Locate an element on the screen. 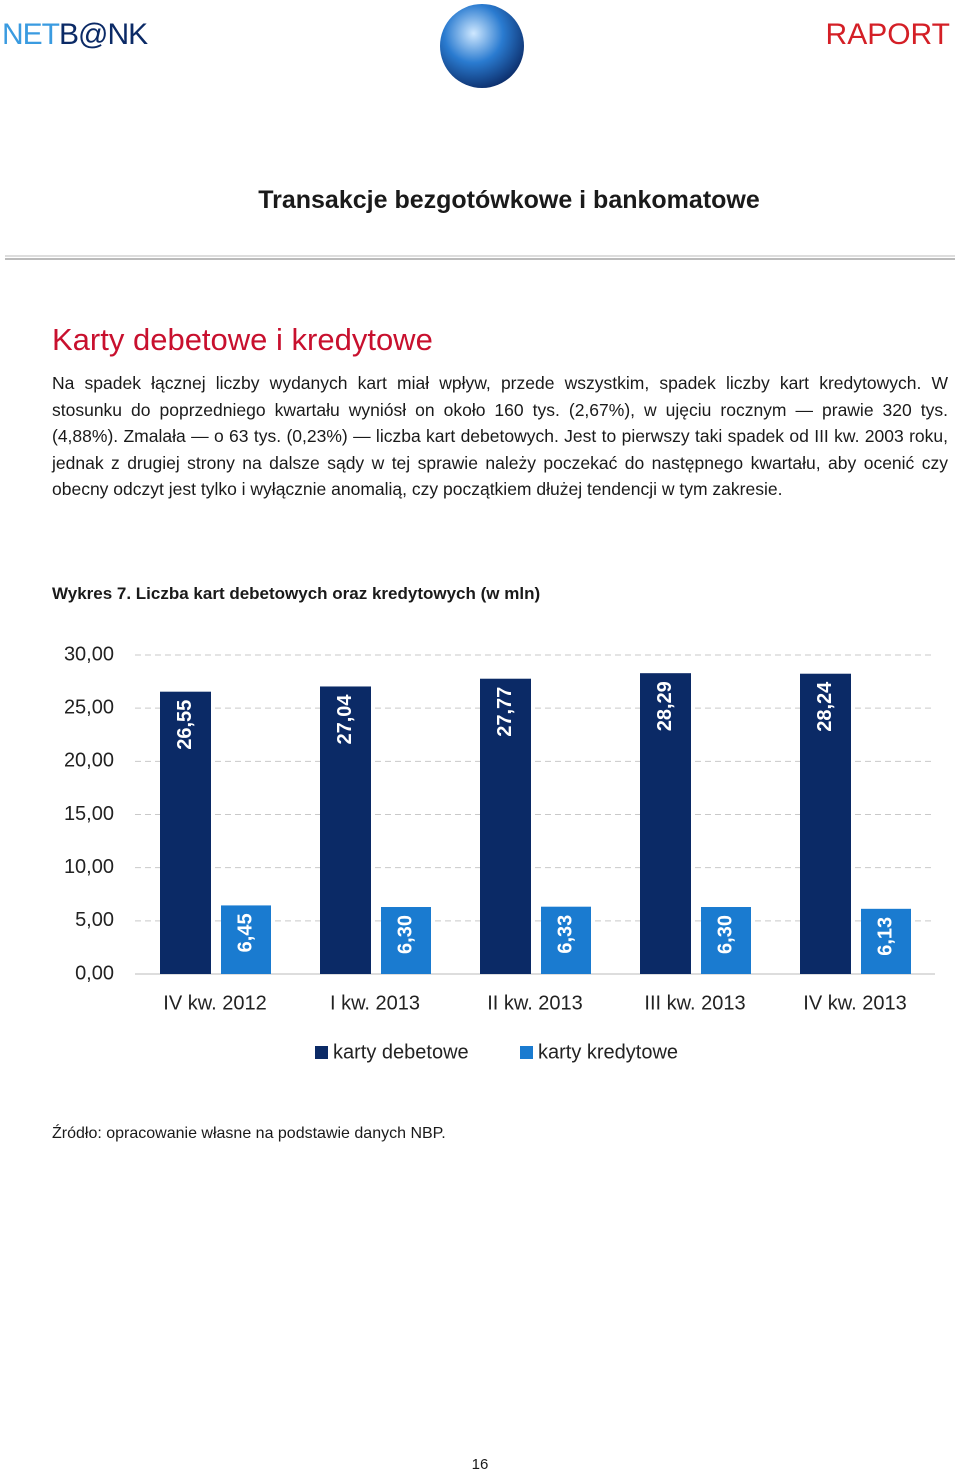  y-tick-label: 0,00 is located at coordinates (94, 973).